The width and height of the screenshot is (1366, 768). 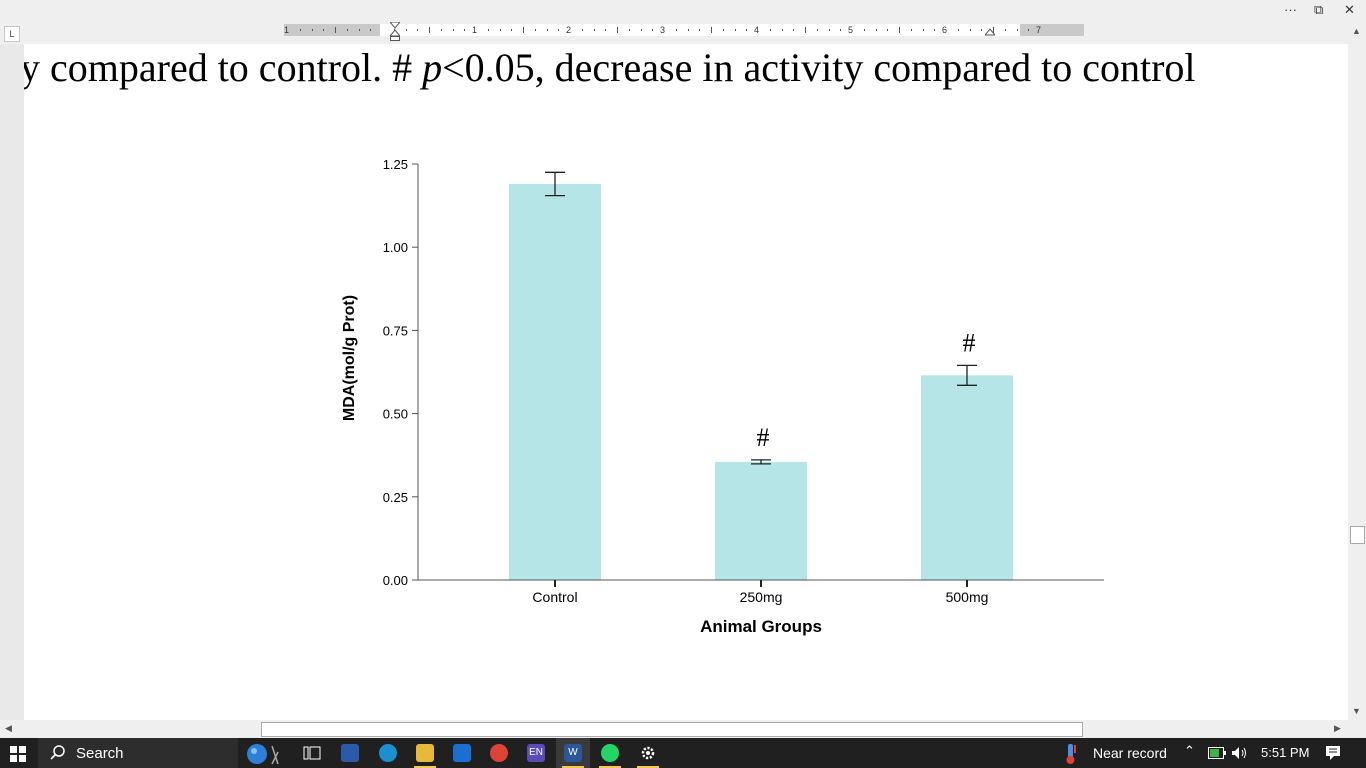 I want to click on horizontal-ruler: 1 1 2 3 4 5 6 7, so click(x=684, y=31).